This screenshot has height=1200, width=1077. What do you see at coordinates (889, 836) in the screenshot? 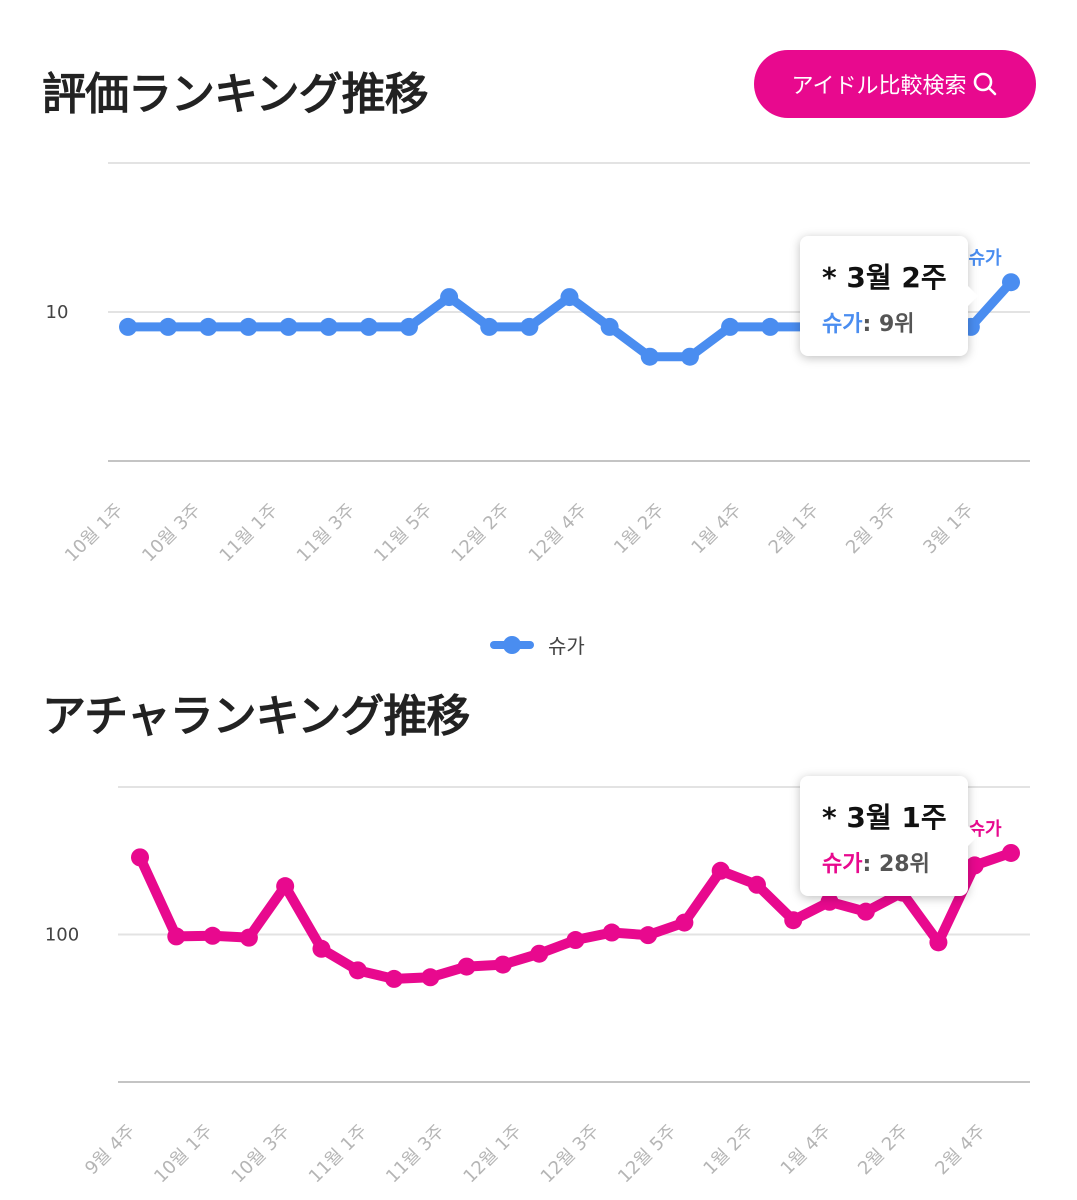
I see `acha-chart-tooltip: * 3월 1주 슈가: 28위` at bounding box center [889, 836].